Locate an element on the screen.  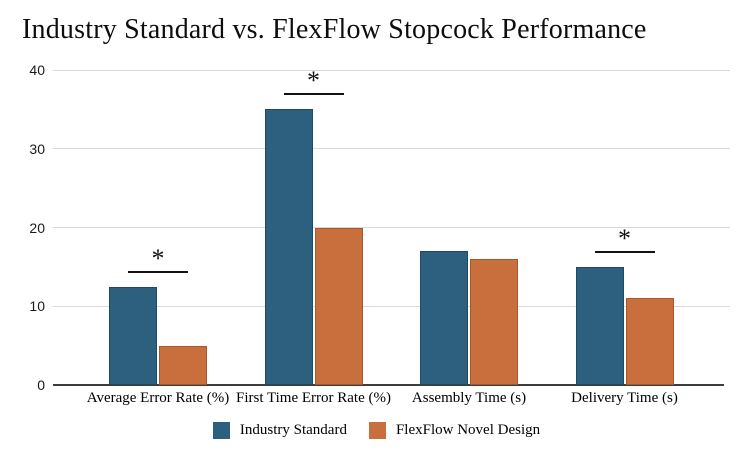
legend-item: FlexFlow Novel Design is located at coordinates (454, 430).